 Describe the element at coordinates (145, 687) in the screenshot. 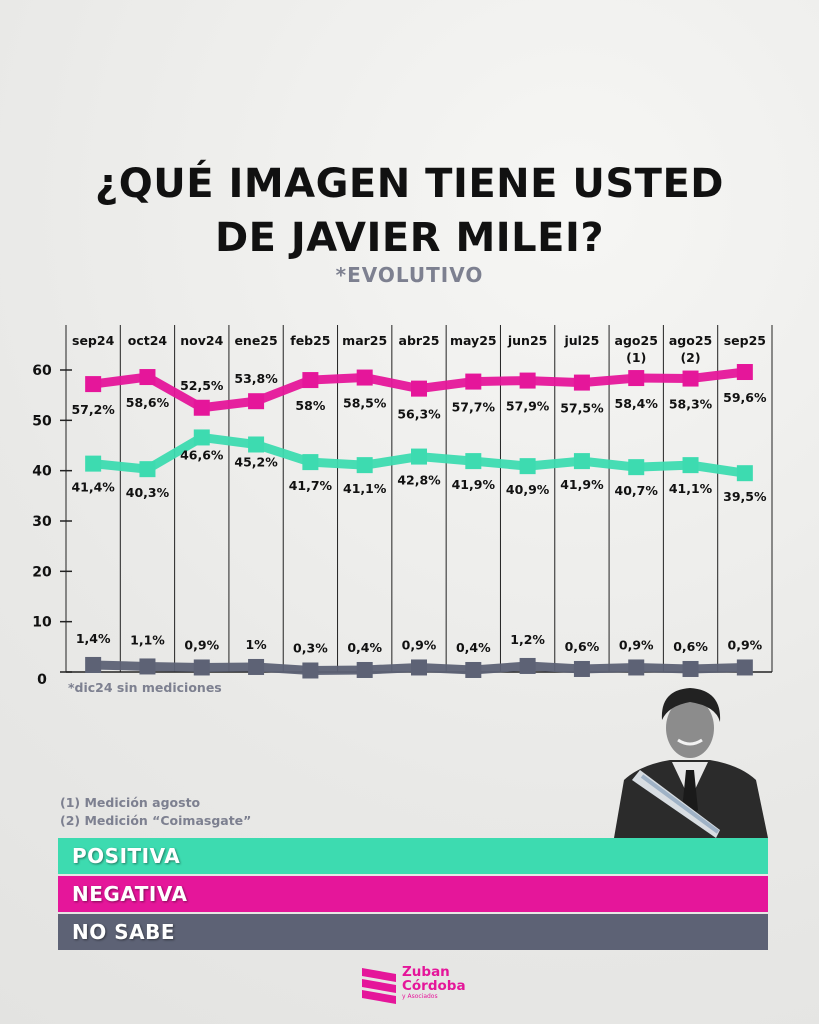

I see `footnote: *dic24 sin mediciones` at that location.